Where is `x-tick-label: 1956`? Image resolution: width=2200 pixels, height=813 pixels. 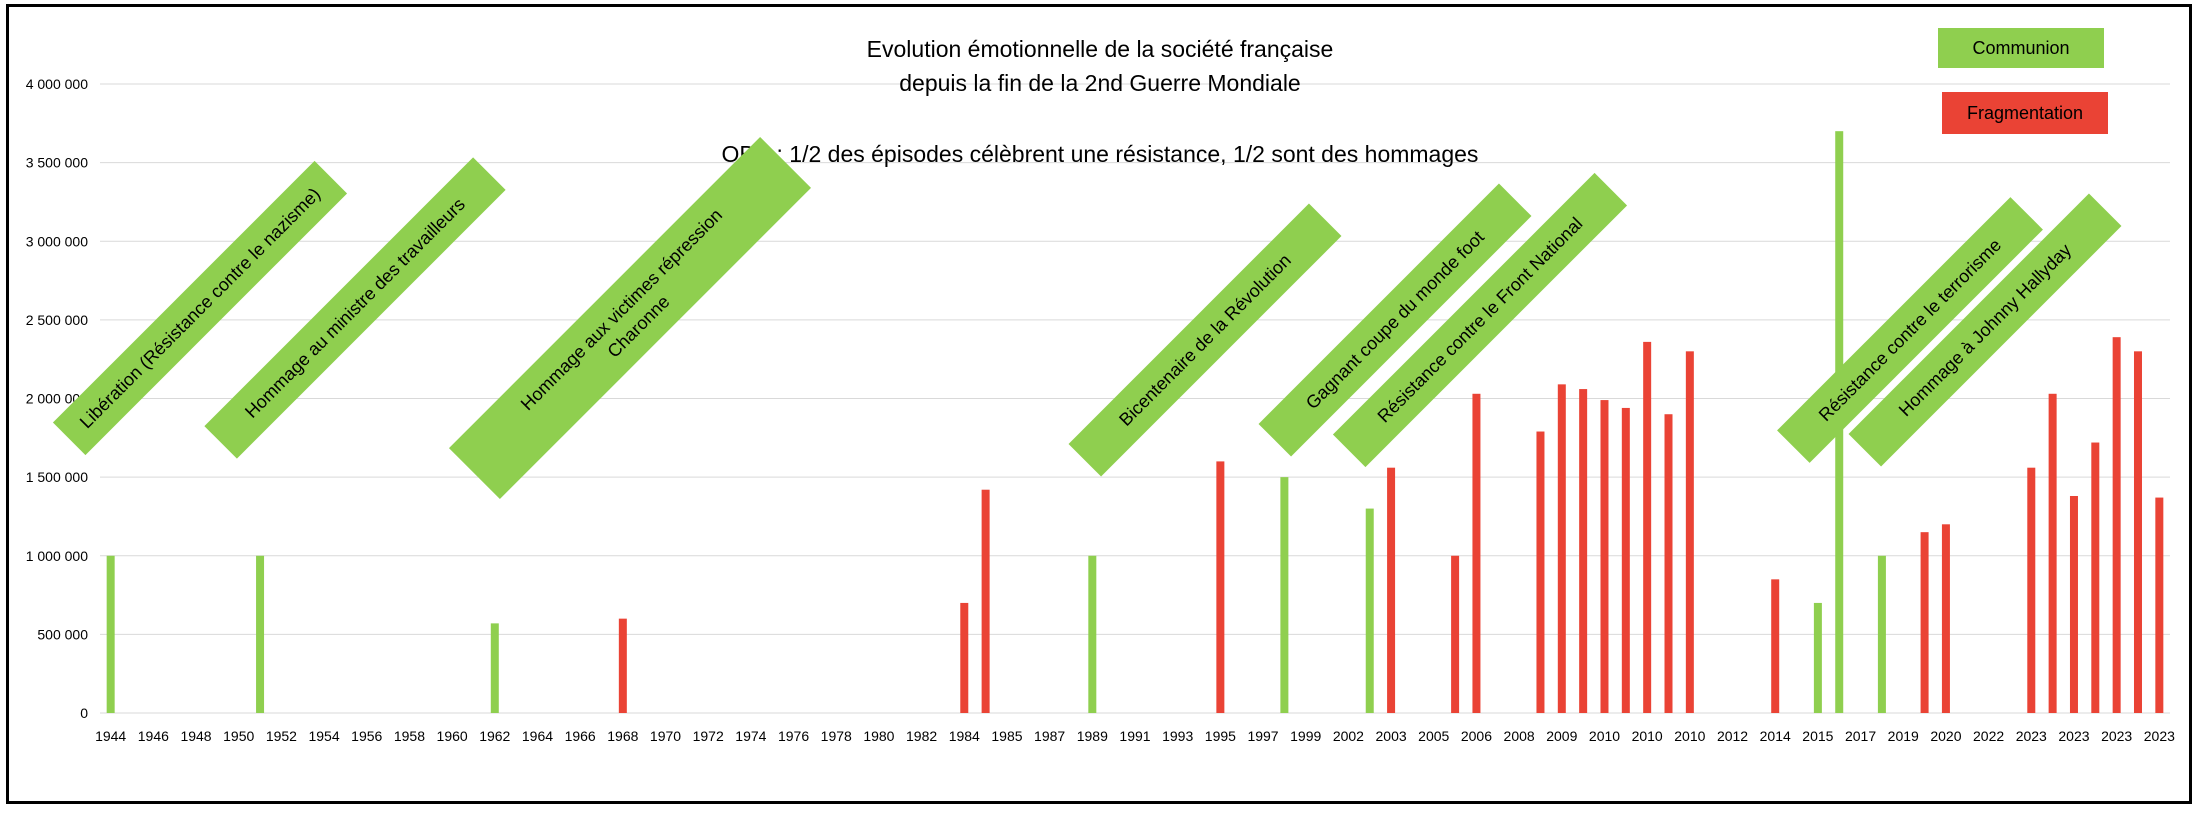 x-tick-label: 1956 is located at coordinates (366, 736).